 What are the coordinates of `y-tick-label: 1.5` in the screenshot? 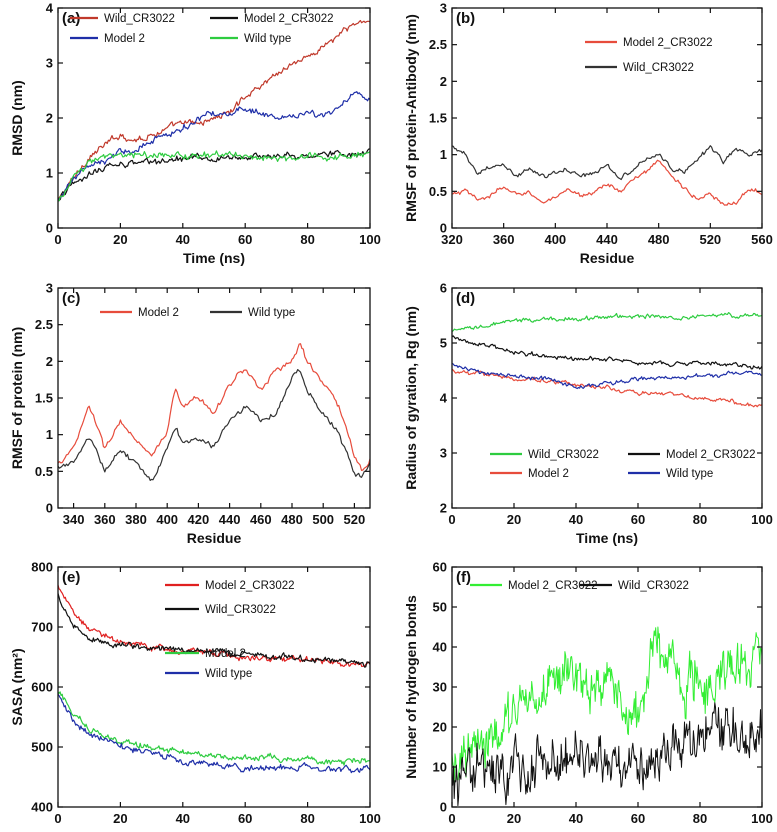 It's located at (438, 118).